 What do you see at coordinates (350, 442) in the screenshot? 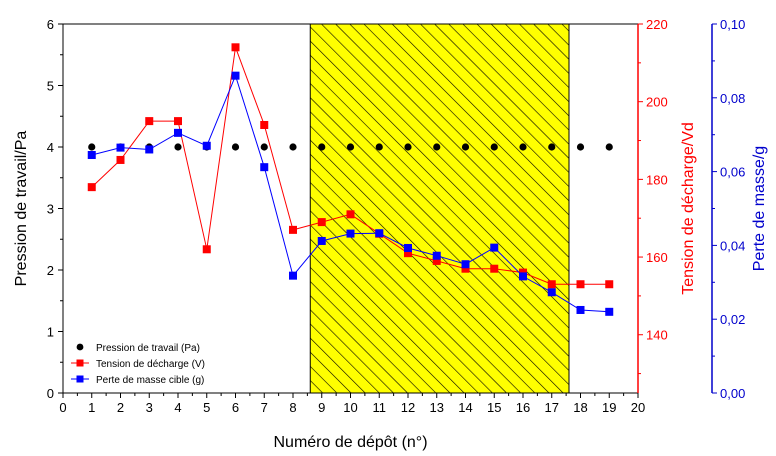
I see `x-axis-title: Numéro de dépôt (n°)` at bounding box center [350, 442].